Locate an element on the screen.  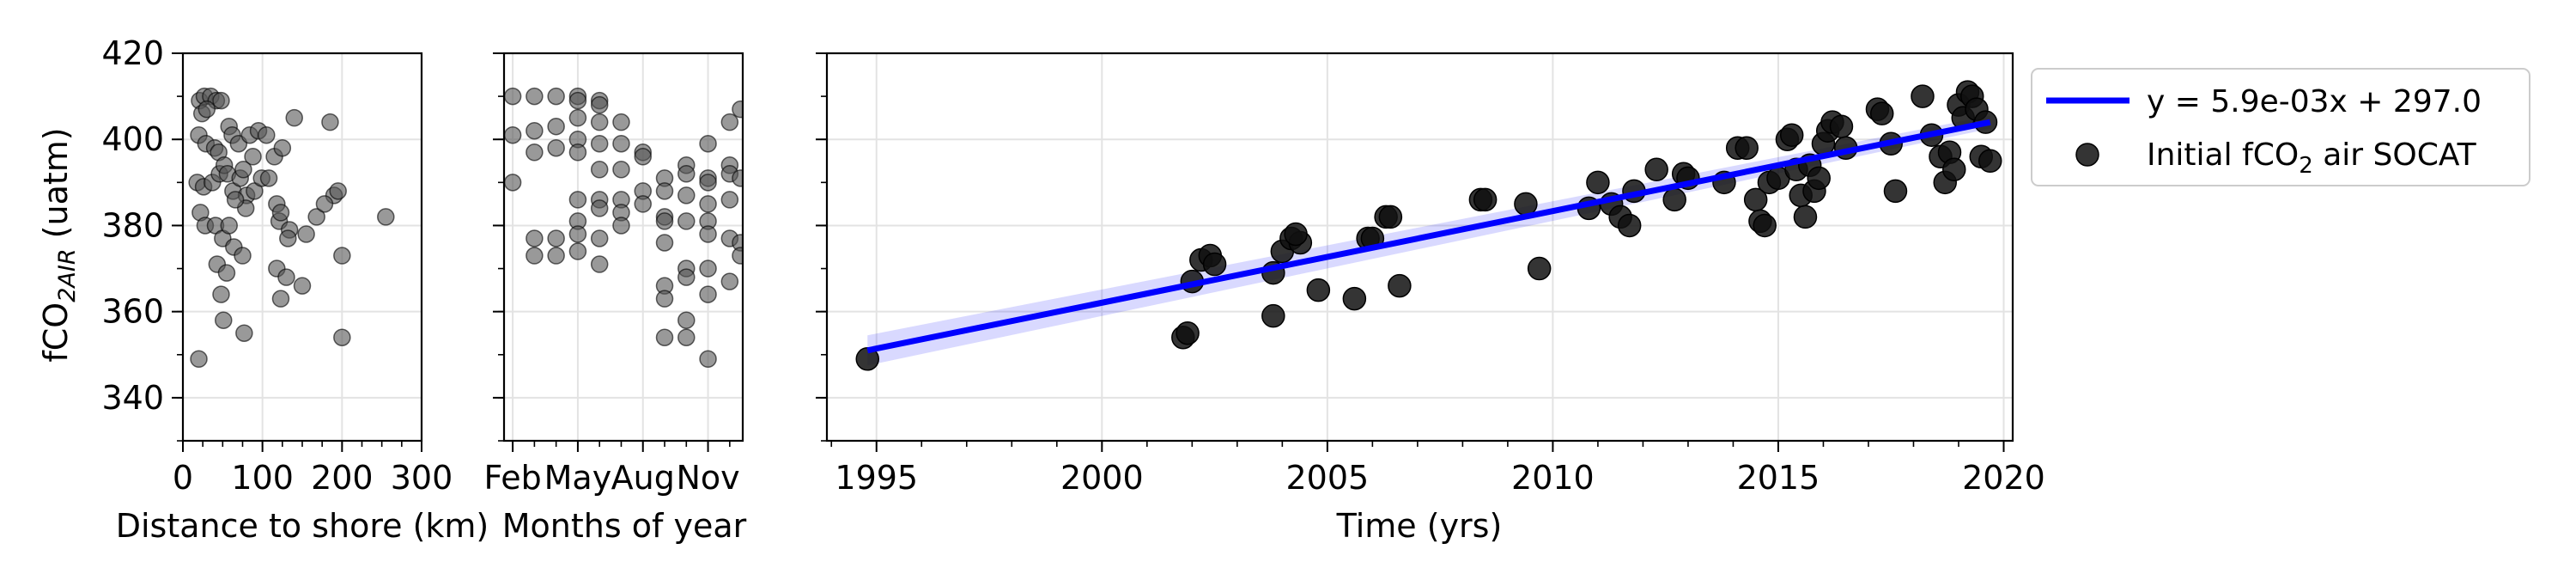
x-tick-label: 300 is located at coordinates (422, 478).